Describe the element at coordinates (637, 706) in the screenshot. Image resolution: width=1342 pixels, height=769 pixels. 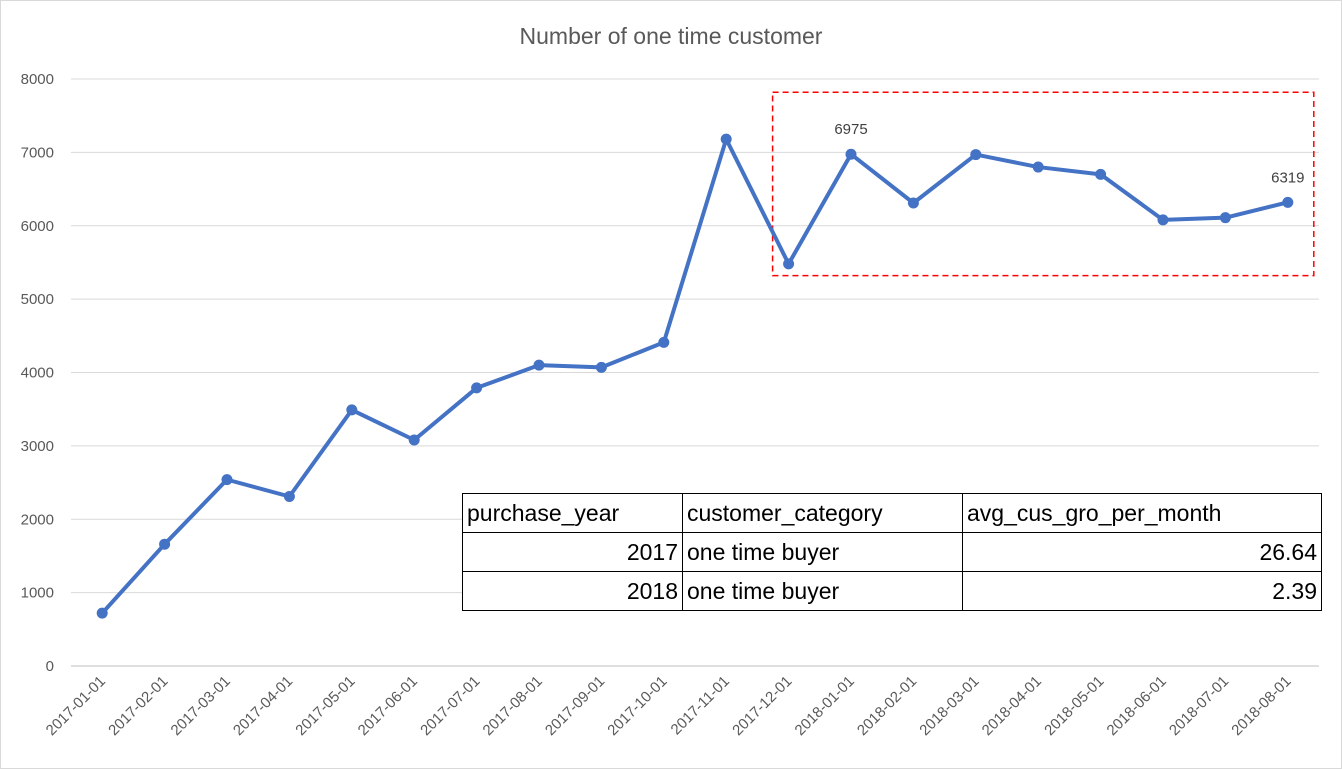
I see `x-tick-label: 2017-10-01` at that location.